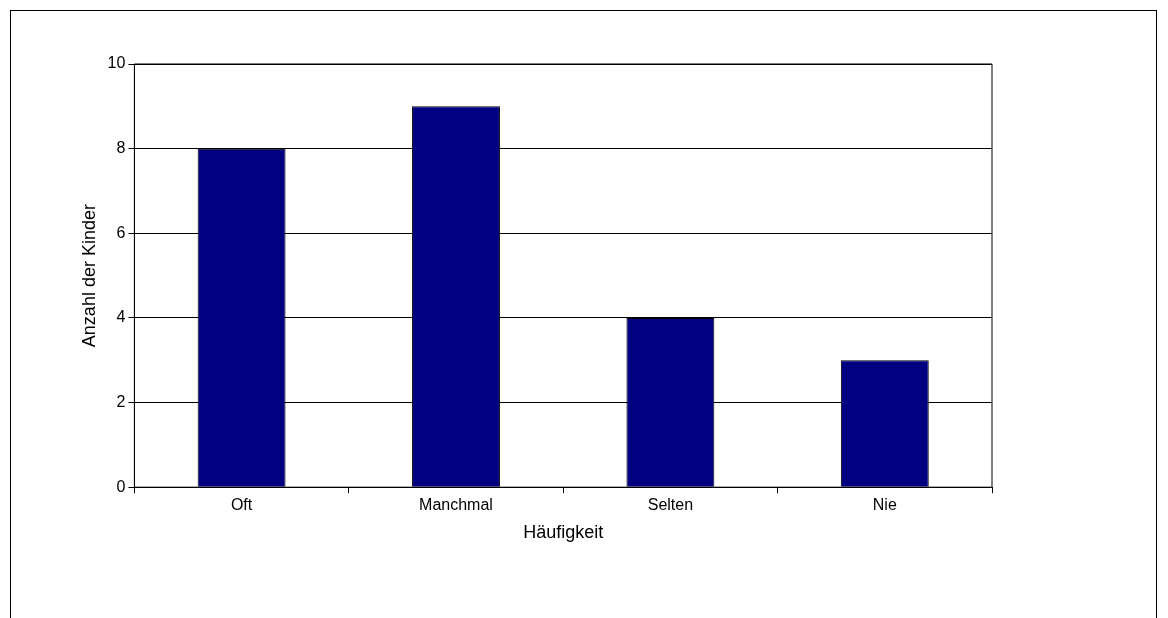  I want to click on y-tick-label: 4, so click(121, 317).